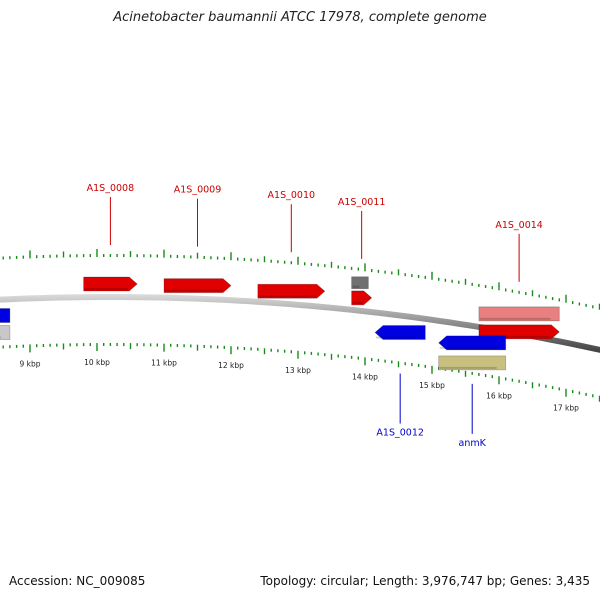 Image resolution: width=600 pixels, height=600 pixels. Describe the element at coordinates (566, 408) in the screenshot. I see `scale-label: 17 kbp` at that location.